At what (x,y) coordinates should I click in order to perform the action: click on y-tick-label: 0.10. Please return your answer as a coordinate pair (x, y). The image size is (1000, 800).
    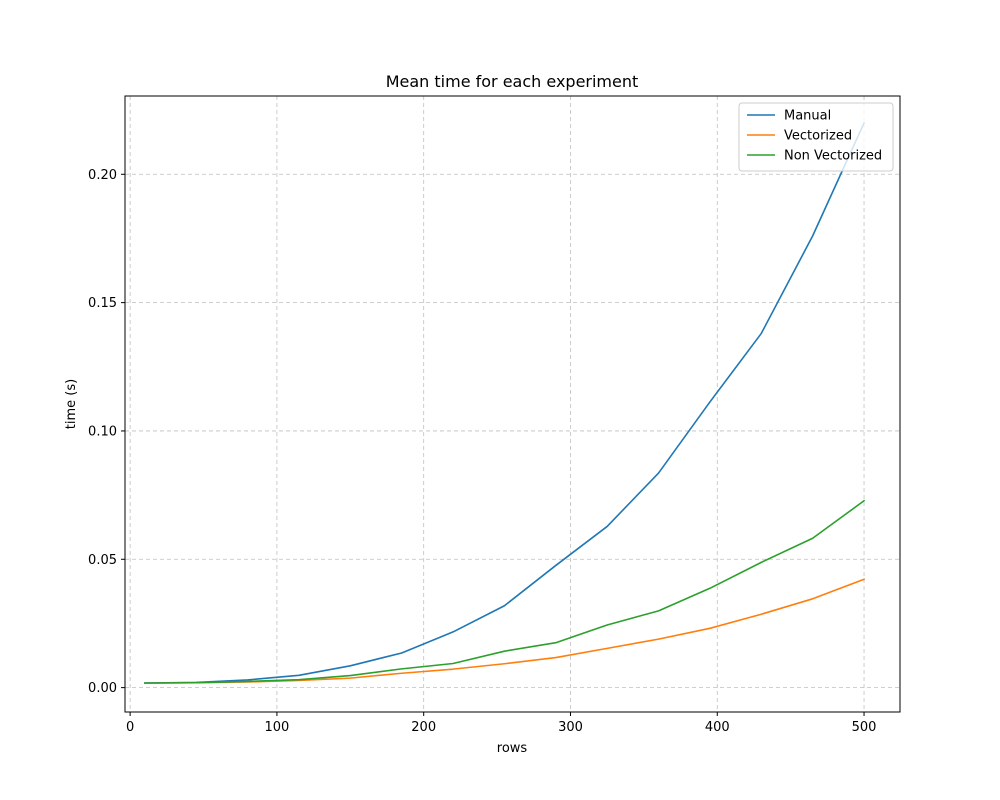
    Looking at the image, I should click on (102, 431).